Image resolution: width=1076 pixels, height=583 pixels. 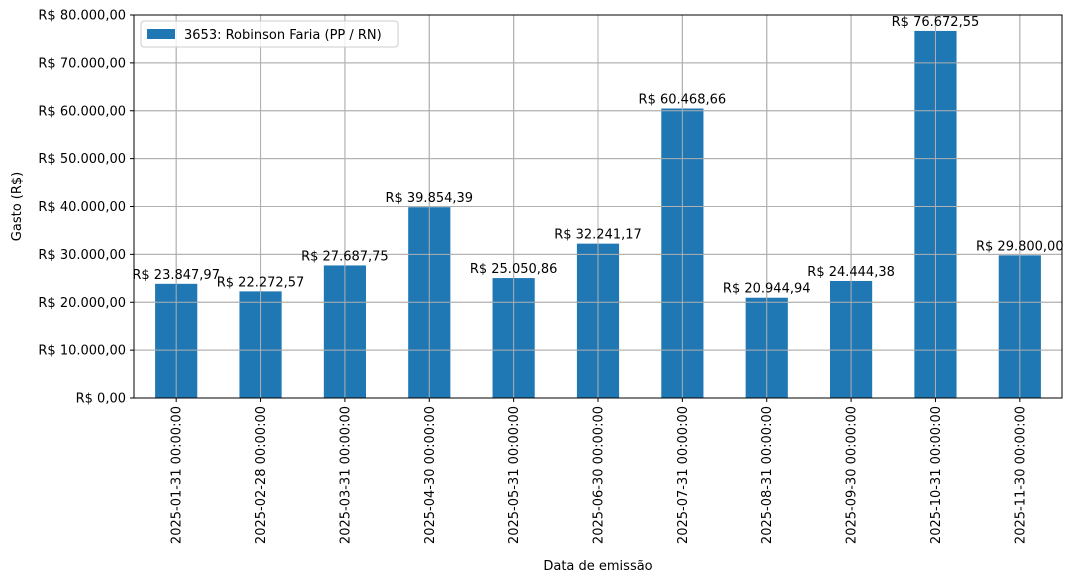 What do you see at coordinates (936, 475) in the screenshot?
I see `x-tick-label: 2025-10-31 00:00:00` at bounding box center [936, 475].